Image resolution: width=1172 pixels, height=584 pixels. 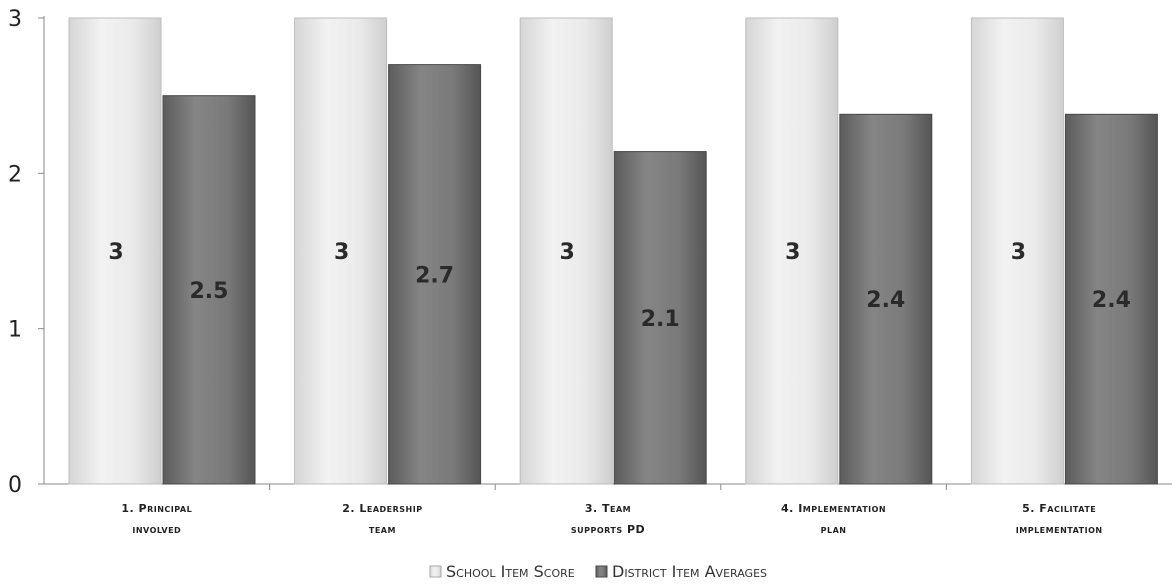 What do you see at coordinates (1059, 529) in the screenshot?
I see `x-category-label: implementation` at bounding box center [1059, 529].